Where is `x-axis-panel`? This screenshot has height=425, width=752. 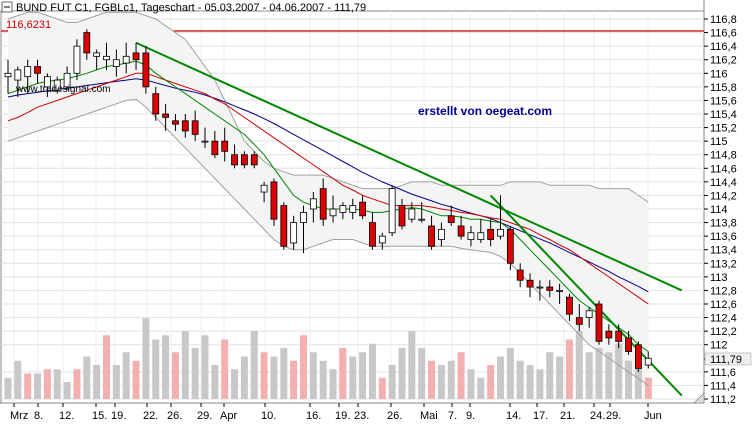 x-axis-panel is located at coordinates (352, 414).